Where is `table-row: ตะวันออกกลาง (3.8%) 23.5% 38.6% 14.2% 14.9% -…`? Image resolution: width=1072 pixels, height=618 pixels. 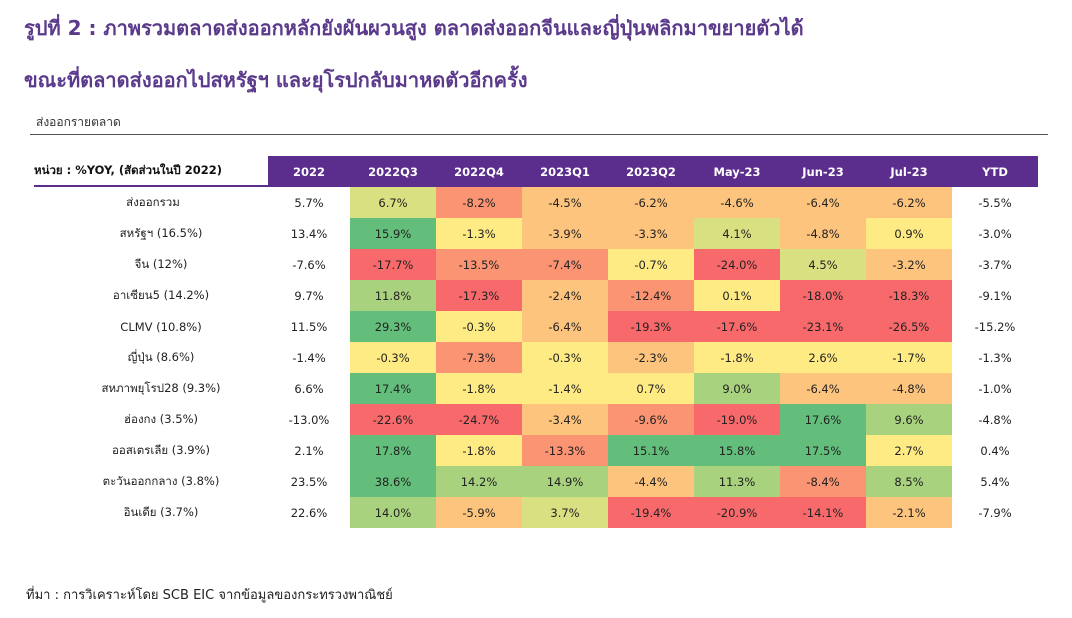 table-row: ตะวันออกกลาง (3.8%) 23.5% 38.6% 14.2% 14.9% -… is located at coordinates (536, 481).